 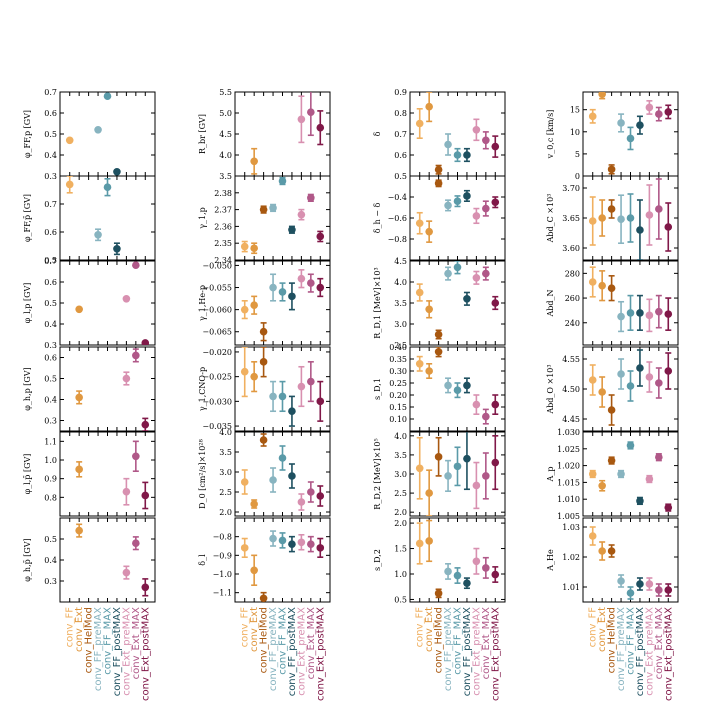 I want to click on y-axis-label: γ_1,CNO-p, so click(x=202, y=389).